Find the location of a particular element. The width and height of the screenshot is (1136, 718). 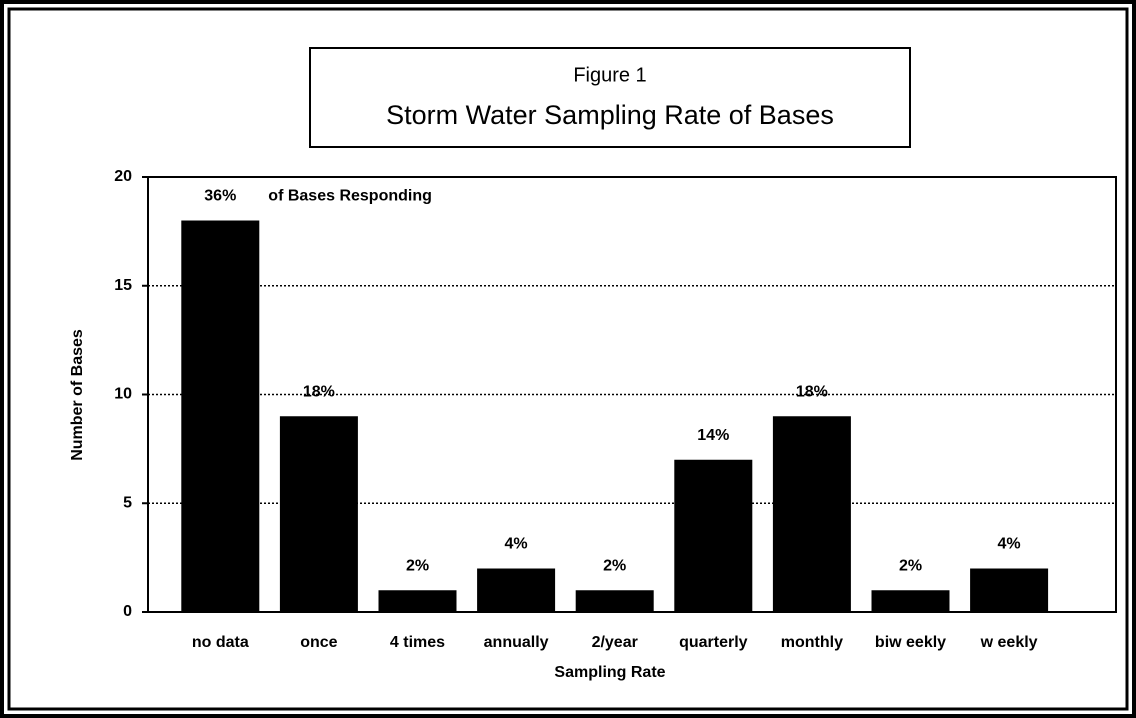

x-tick-label: 2/year is located at coordinates (615, 642).